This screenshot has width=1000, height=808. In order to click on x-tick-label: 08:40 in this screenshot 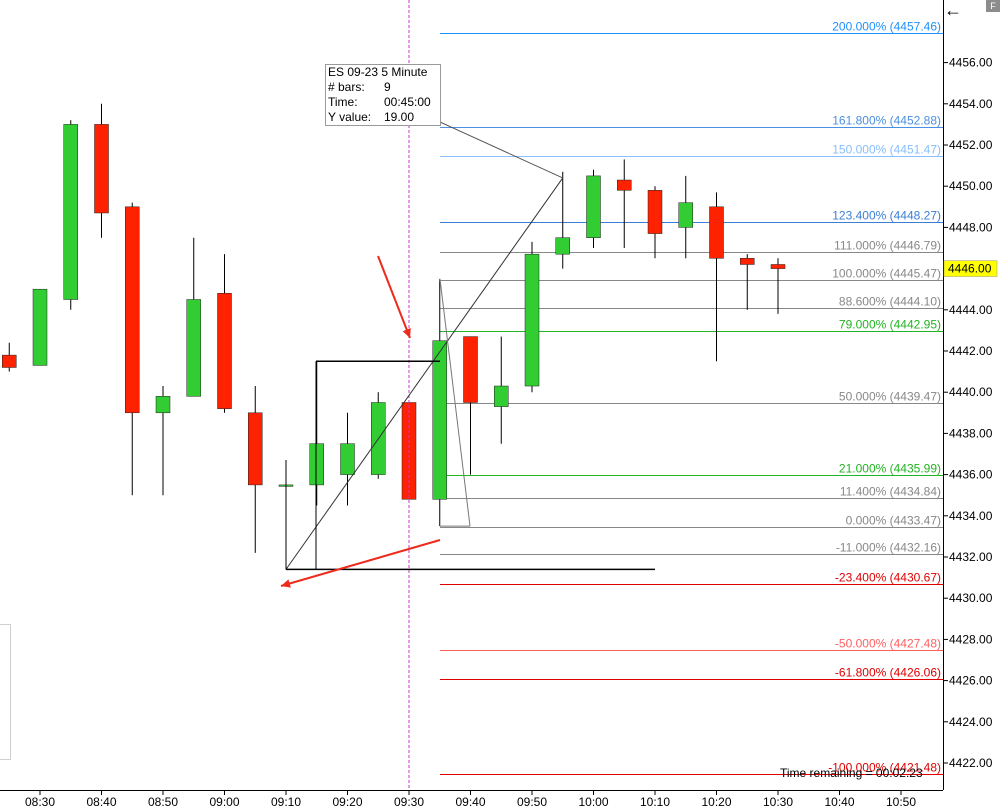, I will do `click(101, 801)`.